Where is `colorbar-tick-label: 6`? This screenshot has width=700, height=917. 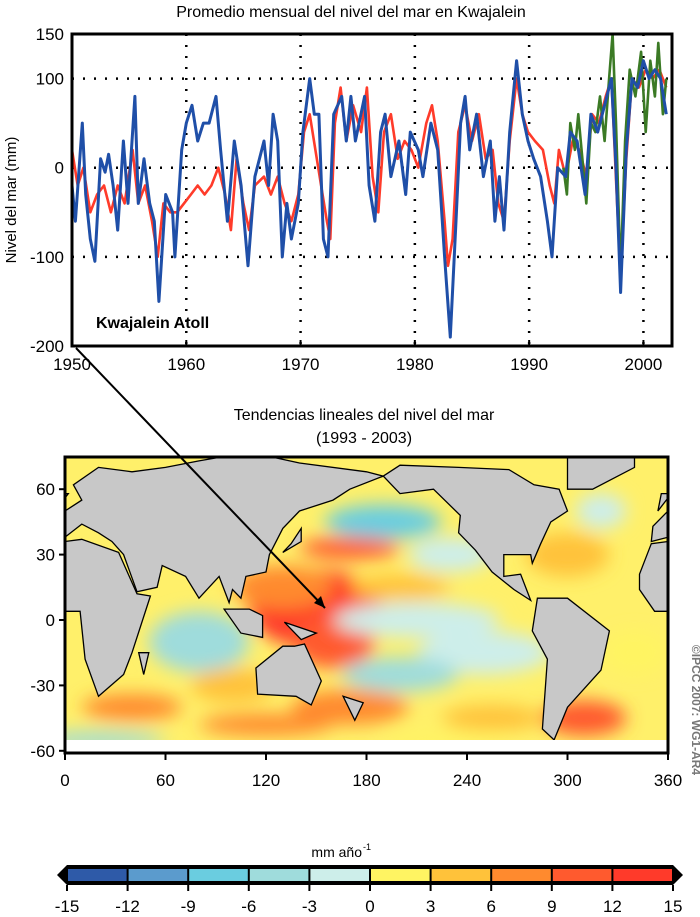 colorbar-tick-label: 6 is located at coordinates (490, 906).